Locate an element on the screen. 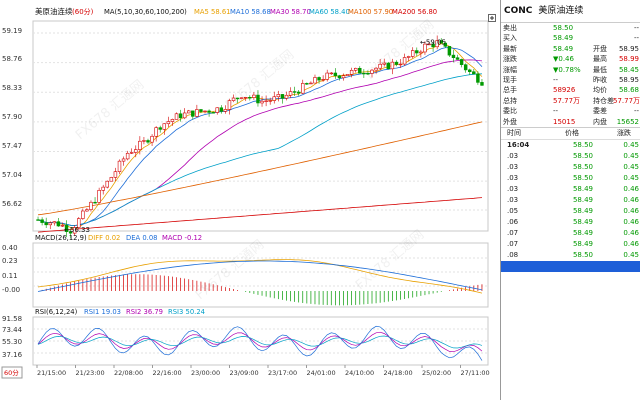 This screenshot has width=640, height=402. macd-dea: DEA 0.08 is located at coordinates (141, 238).